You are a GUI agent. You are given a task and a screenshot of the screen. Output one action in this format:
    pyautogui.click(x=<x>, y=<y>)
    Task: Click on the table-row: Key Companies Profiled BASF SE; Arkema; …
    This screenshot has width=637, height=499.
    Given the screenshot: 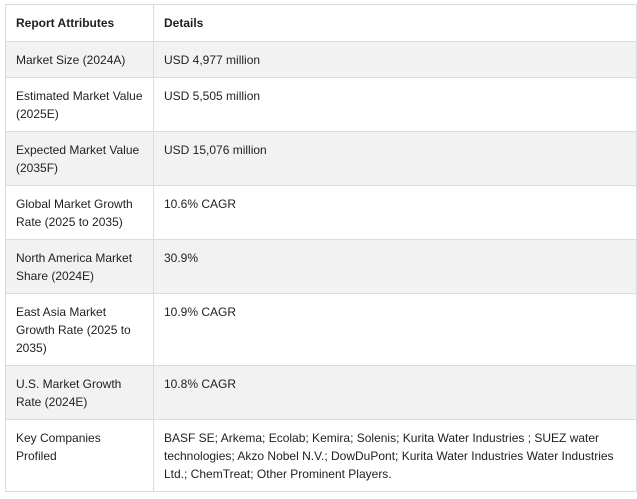 What is the action you would take?
    pyautogui.click(x=321, y=455)
    